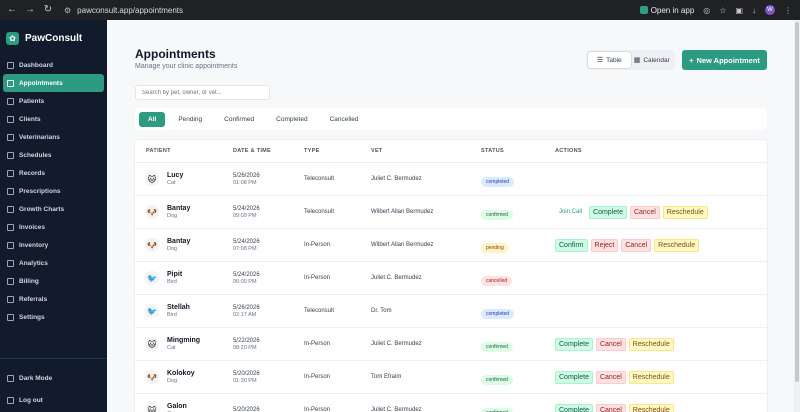 Image resolution: width=800 pixels, height=412 pixels. What do you see at coordinates (175, 274) in the screenshot?
I see `pet-name: Pipit` at bounding box center [175, 274].